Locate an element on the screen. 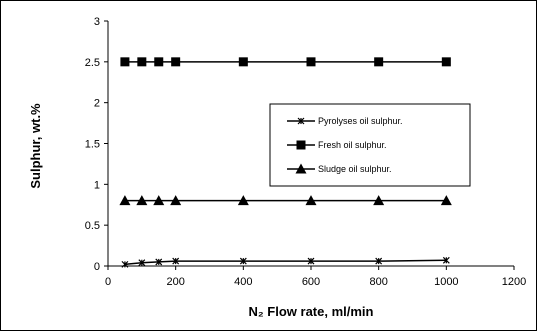 This screenshot has width=537, height=331. series-fresh-oil-sulphur is located at coordinates (285, 62).